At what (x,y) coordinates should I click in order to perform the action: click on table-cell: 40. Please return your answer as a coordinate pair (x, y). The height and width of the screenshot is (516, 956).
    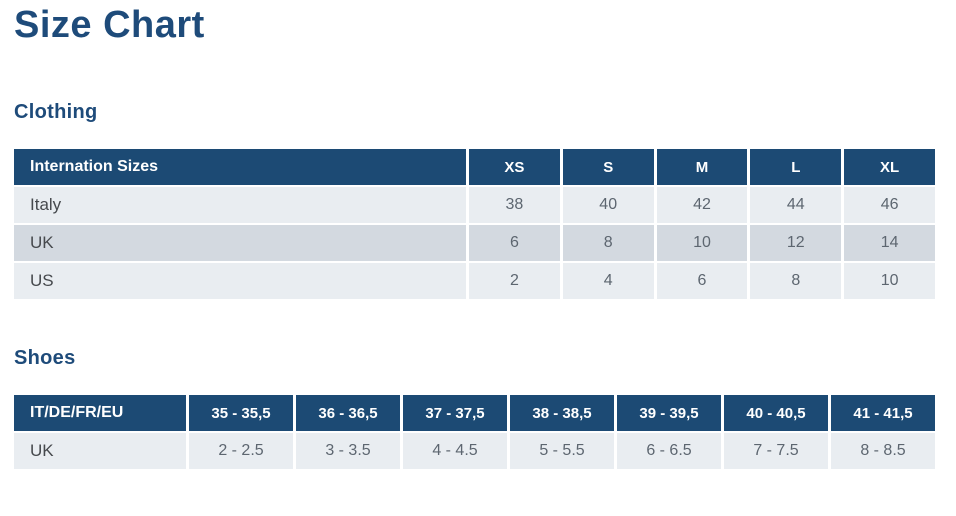
    Looking at the image, I should click on (608, 205).